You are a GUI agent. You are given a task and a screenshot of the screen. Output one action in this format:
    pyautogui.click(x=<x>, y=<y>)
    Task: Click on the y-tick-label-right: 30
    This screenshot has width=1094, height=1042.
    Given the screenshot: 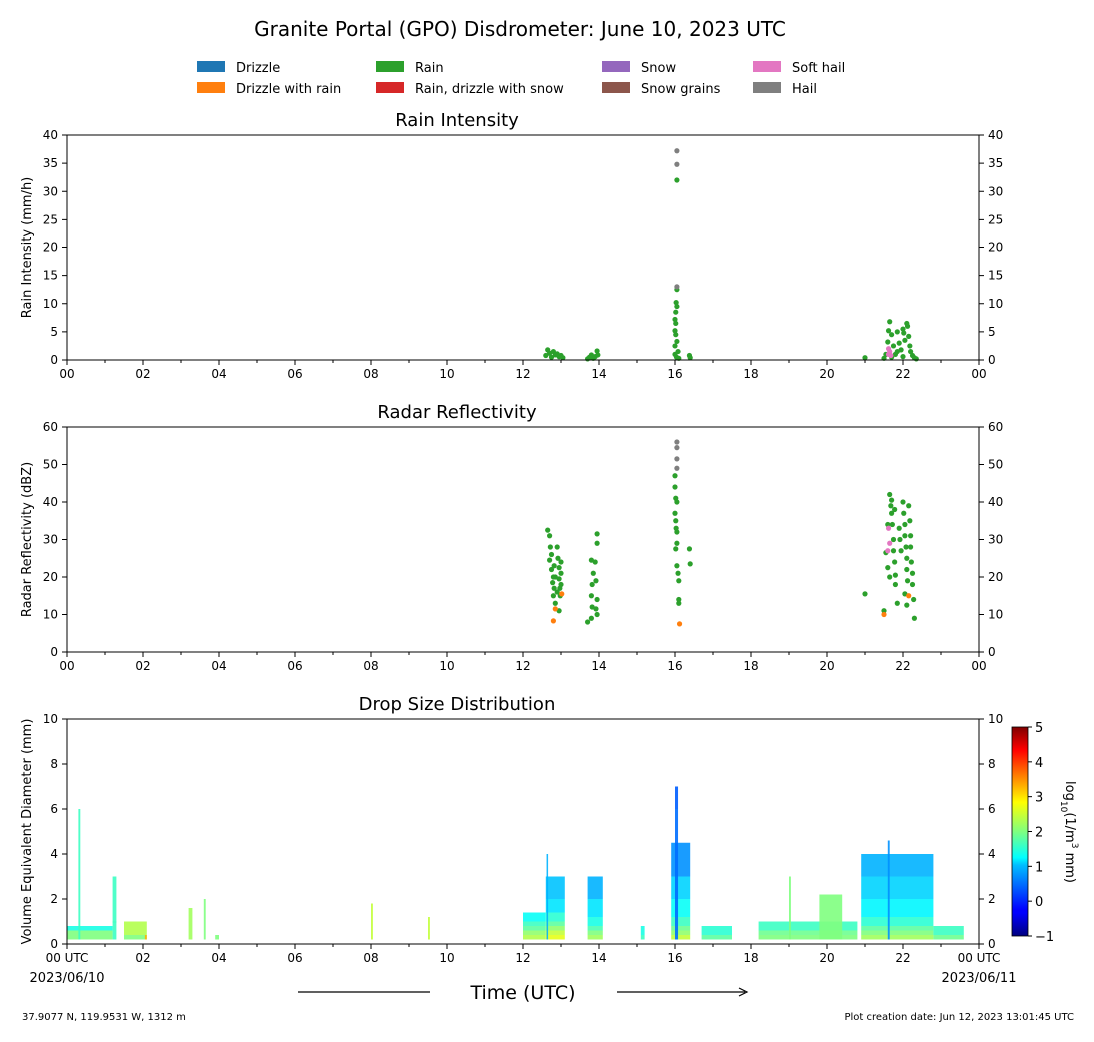 What is the action you would take?
    pyautogui.click(x=995, y=540)
    